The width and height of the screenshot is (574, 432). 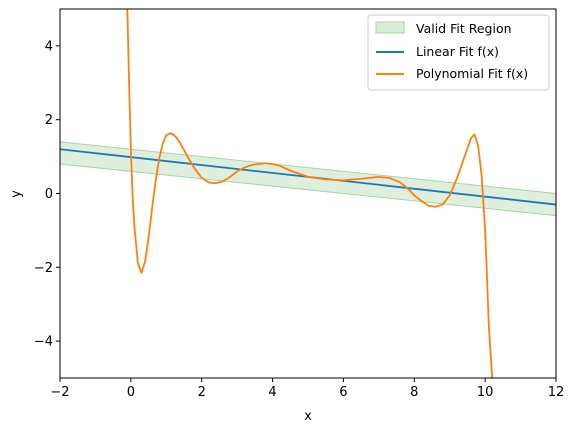 I want to click on y-tick-label: 0, so click(x=49, y=194).